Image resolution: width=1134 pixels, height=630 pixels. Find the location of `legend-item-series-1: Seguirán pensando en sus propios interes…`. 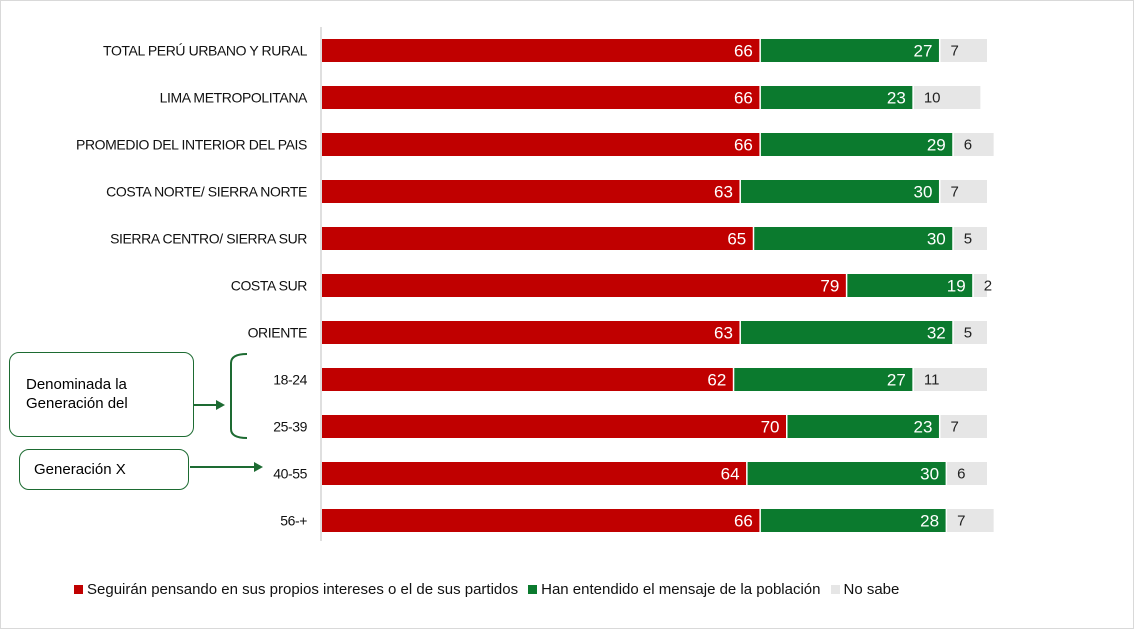

legend-item-series-1: Seguirán pensando en sus propios interes… is located at coordinates (296, 589).